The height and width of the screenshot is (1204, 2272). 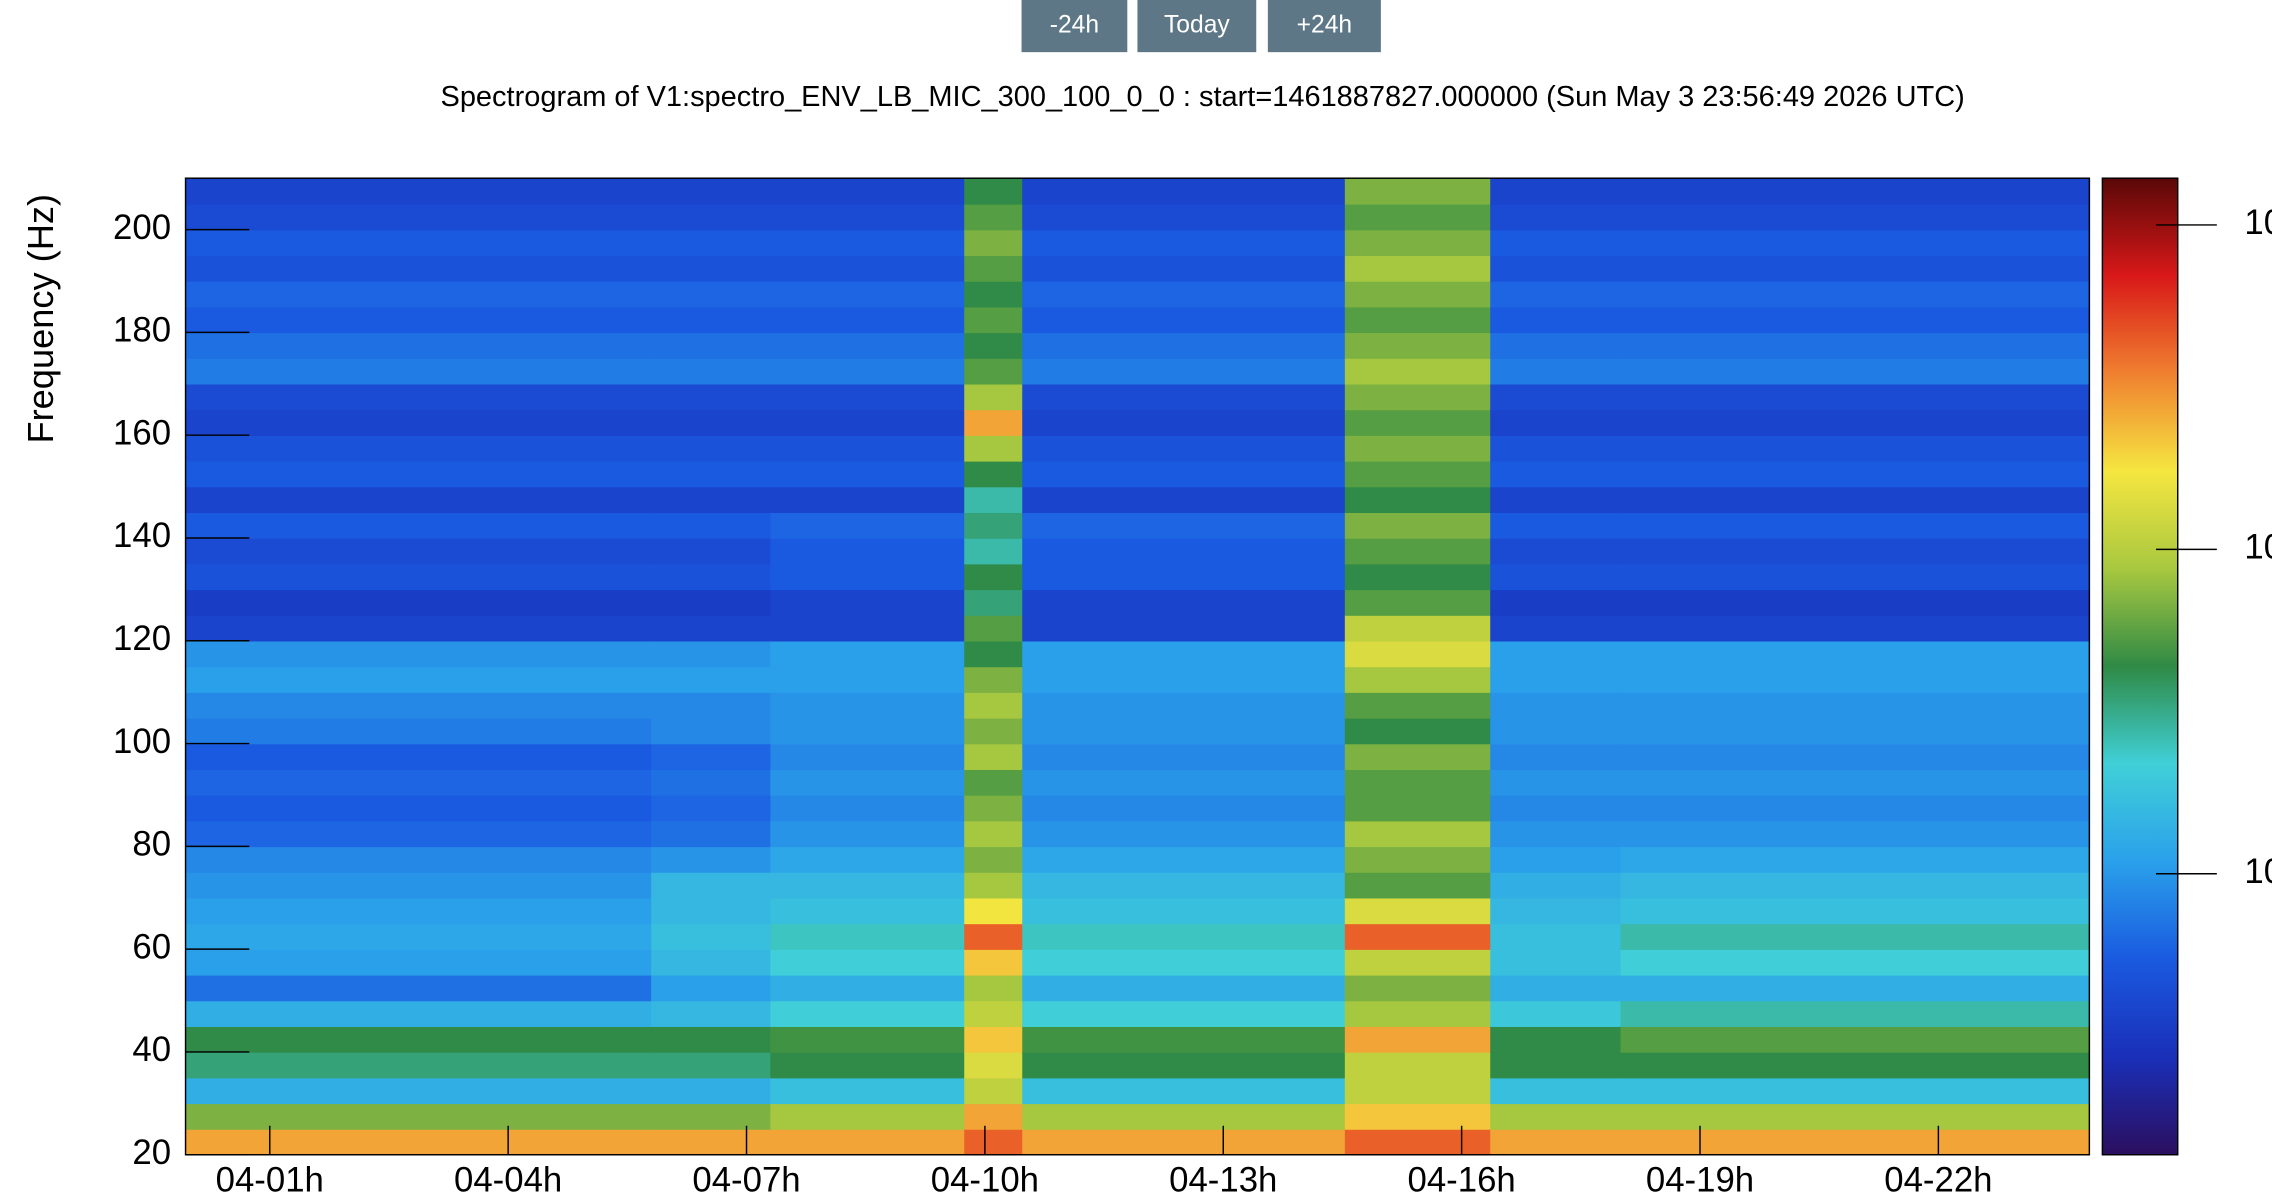 I want to click on colorbar-tick-label: 10, so click(x=2258, y=548).